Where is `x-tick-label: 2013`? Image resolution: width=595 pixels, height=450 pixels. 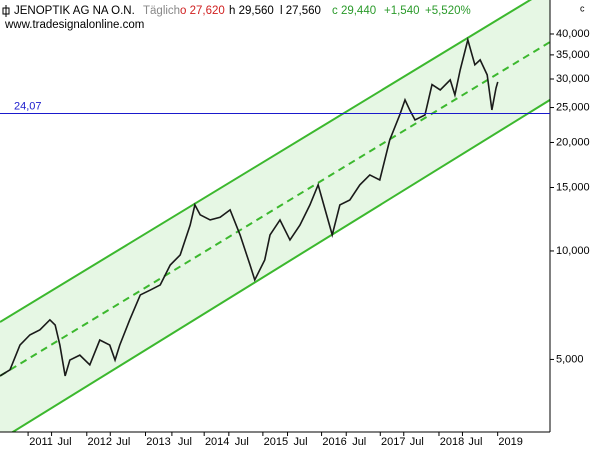 x-tick-label: 2013 is located at coordinates (158, 442).